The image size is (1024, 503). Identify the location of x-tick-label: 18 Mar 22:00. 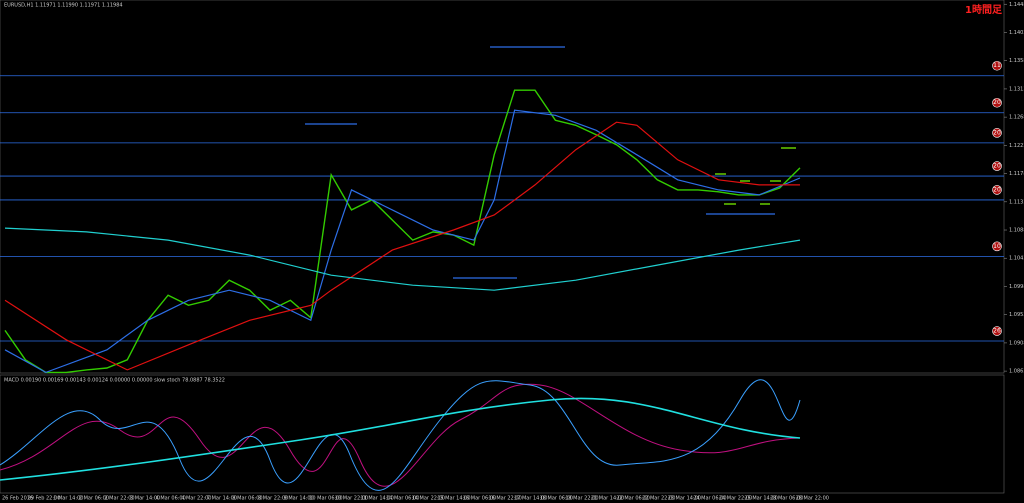
(581, 499).